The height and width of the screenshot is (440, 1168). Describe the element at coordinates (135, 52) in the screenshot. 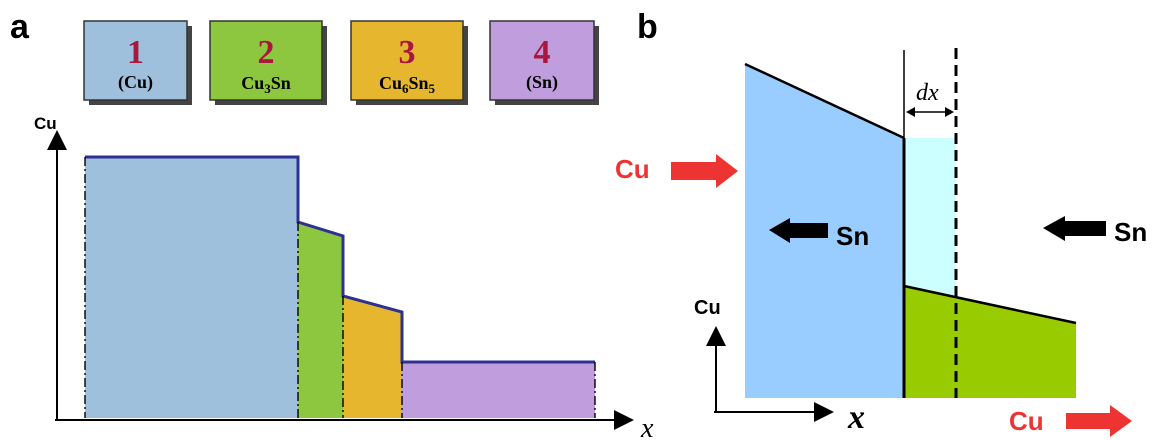

I see `legend-number-1: 1` at that location.